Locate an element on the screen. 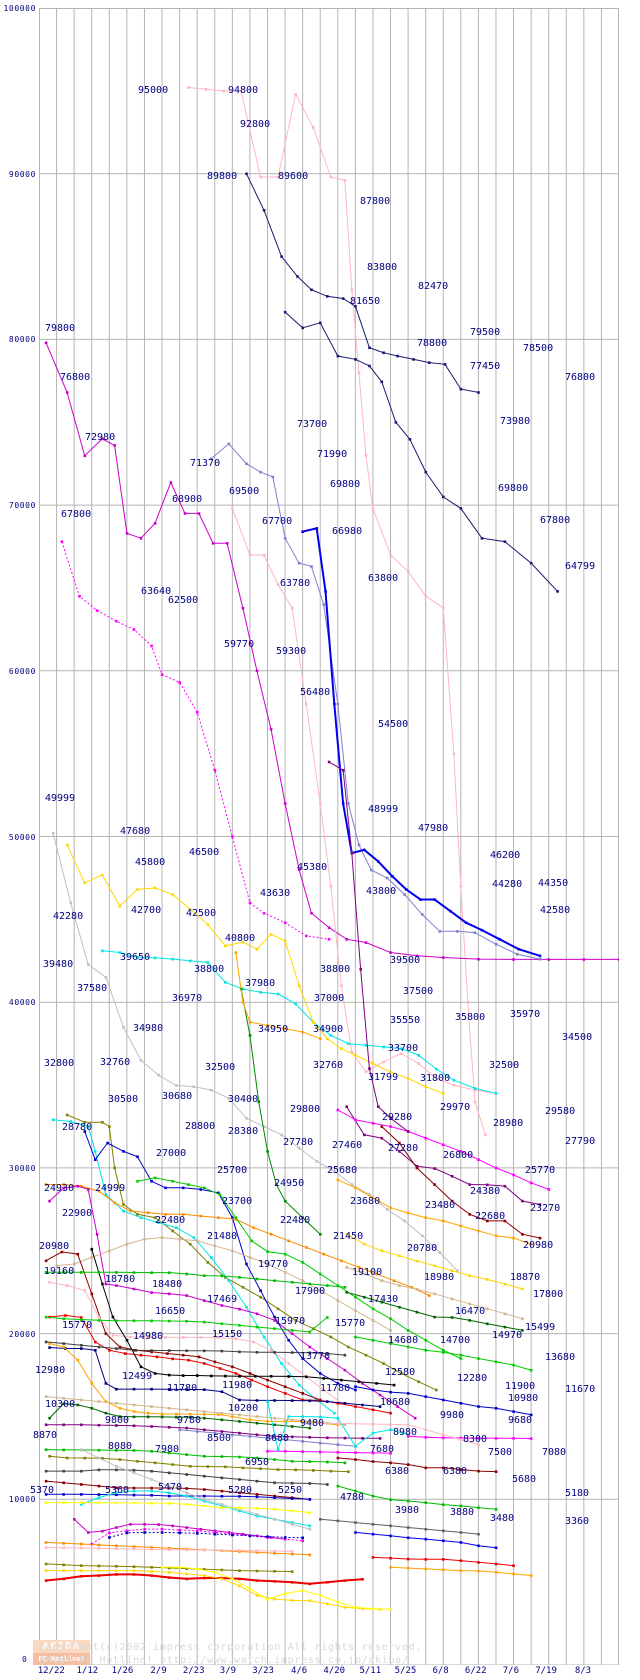  series-s44 is located at coordinates (195, 1280).